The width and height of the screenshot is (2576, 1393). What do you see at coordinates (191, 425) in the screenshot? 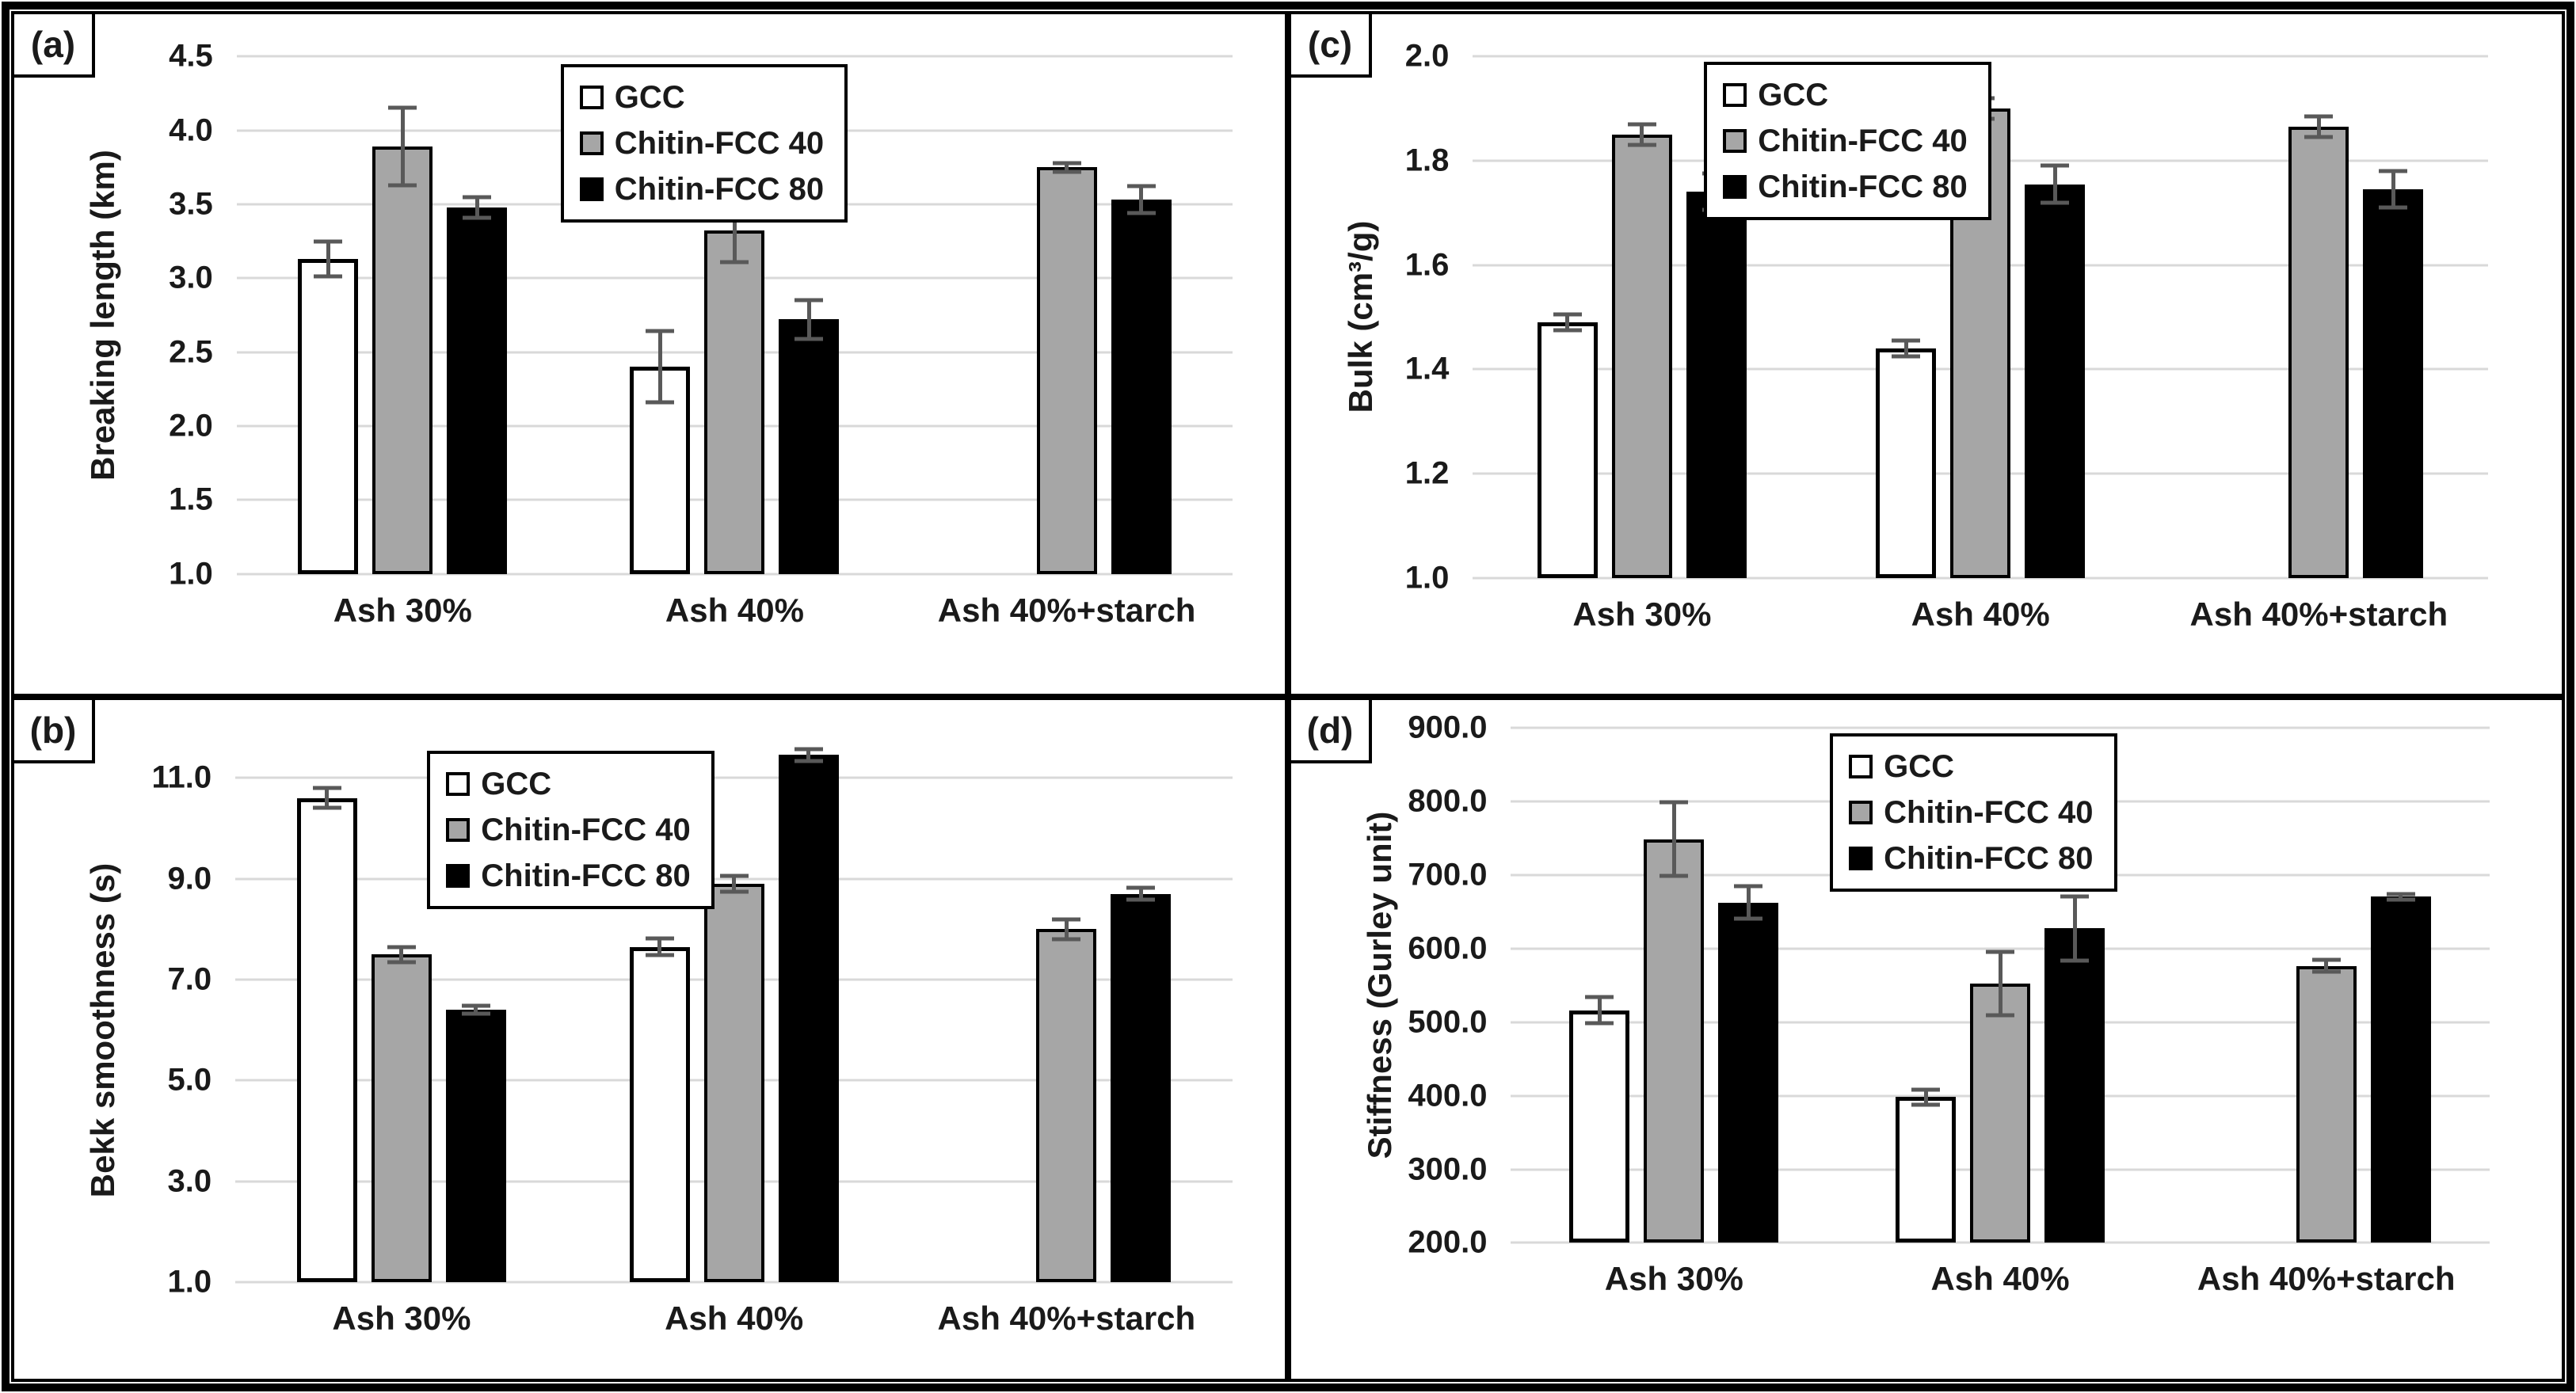
I see `y-tick-label: 2.0` at bounding box center [191, 425].